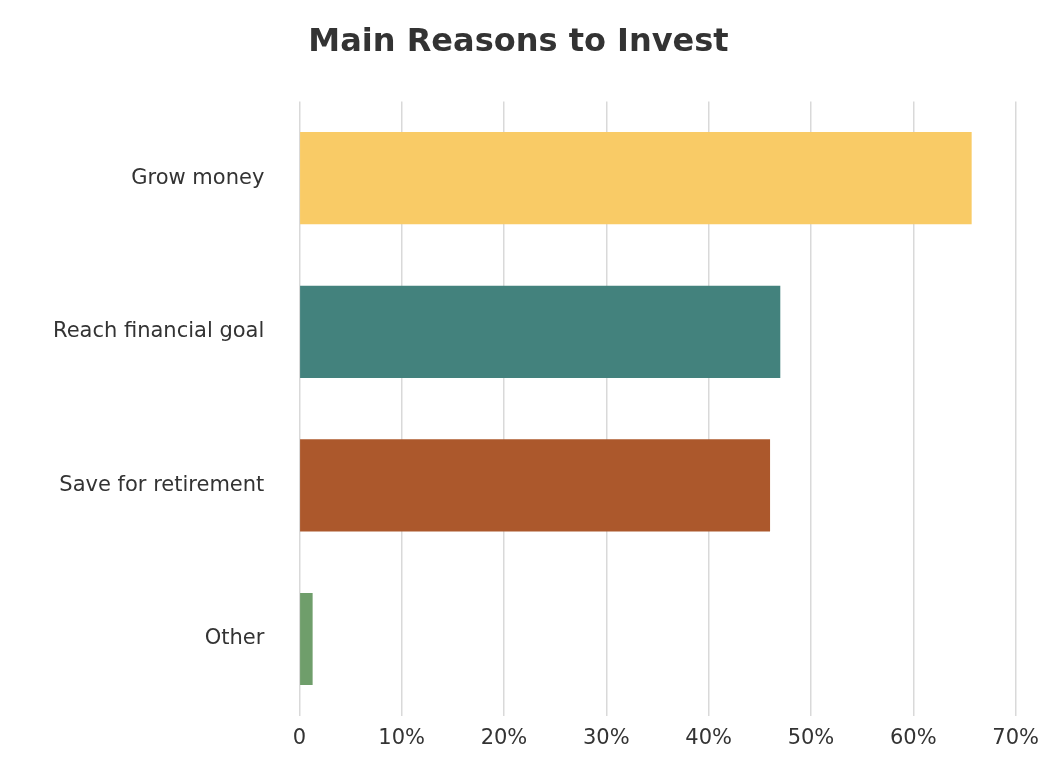 The image size is (1057, 774). I want to click on x-tick-label: 50%, so click(811, 736).